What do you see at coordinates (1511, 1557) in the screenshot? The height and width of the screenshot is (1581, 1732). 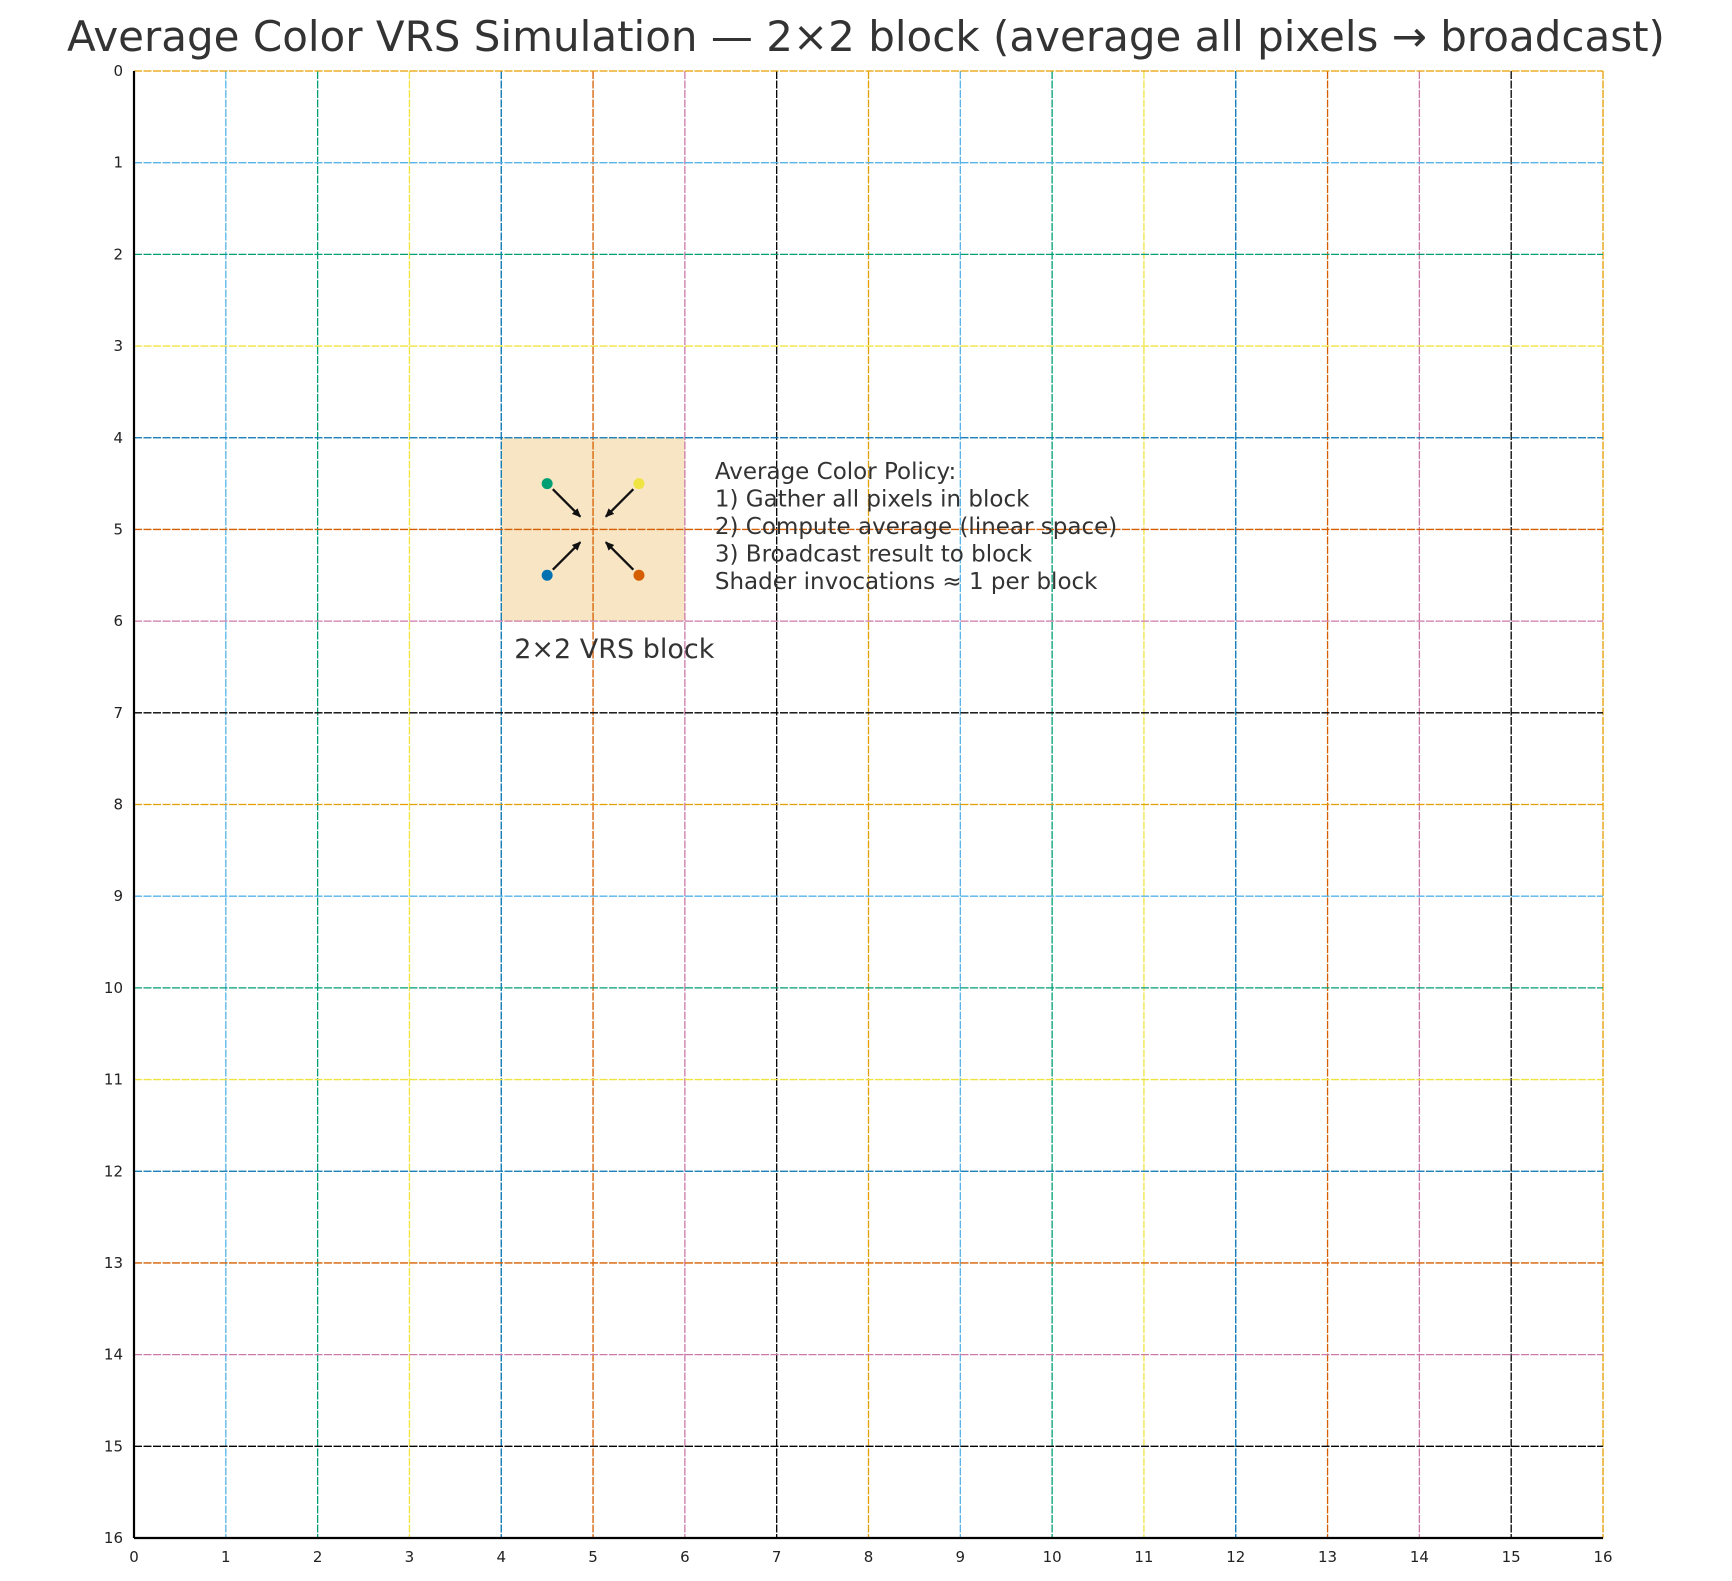 I see `x-tick-label: 15` at bounding box center [1511, 1557].